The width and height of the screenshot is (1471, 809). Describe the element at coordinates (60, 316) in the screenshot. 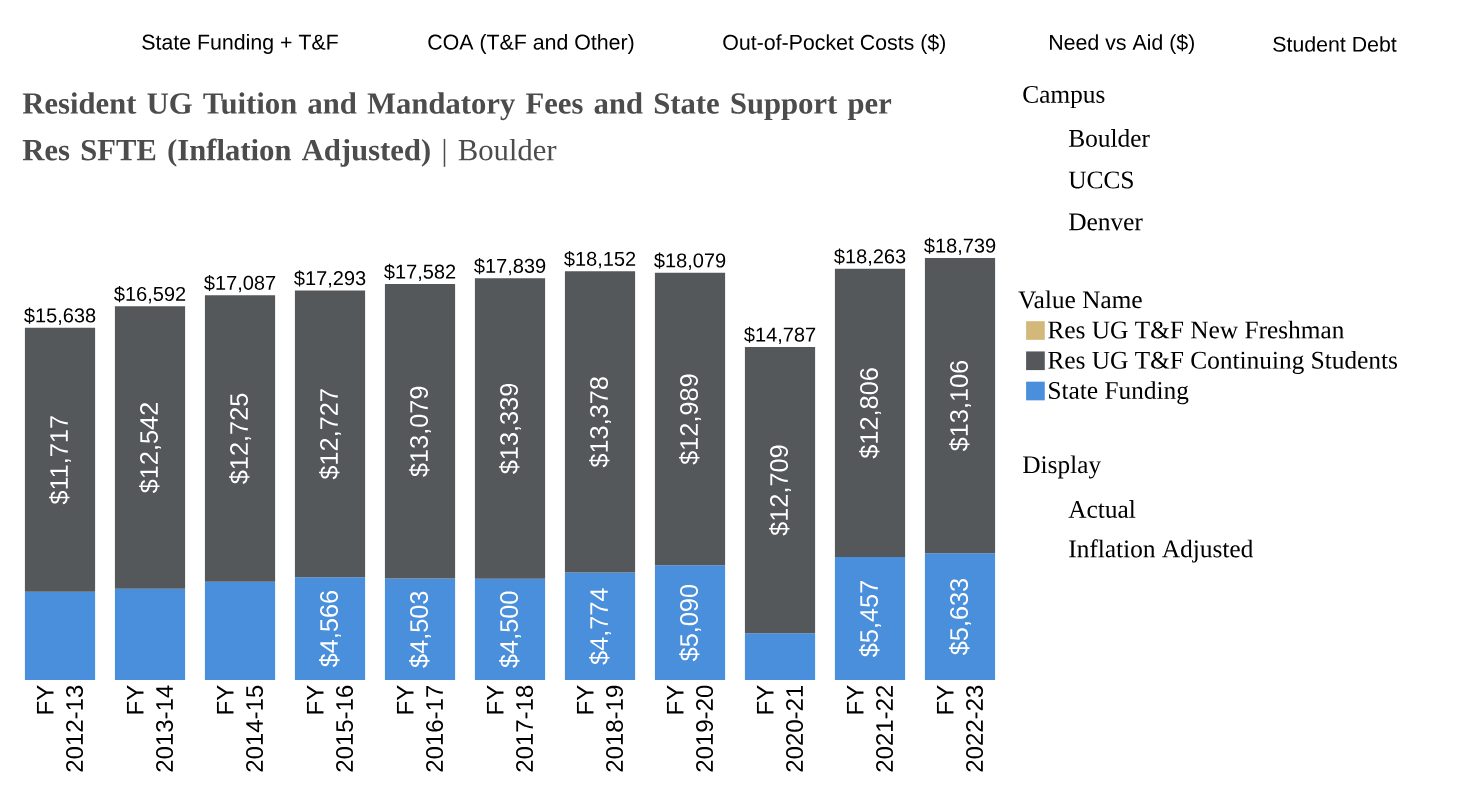

I see `total-label: $15,638` at that location.